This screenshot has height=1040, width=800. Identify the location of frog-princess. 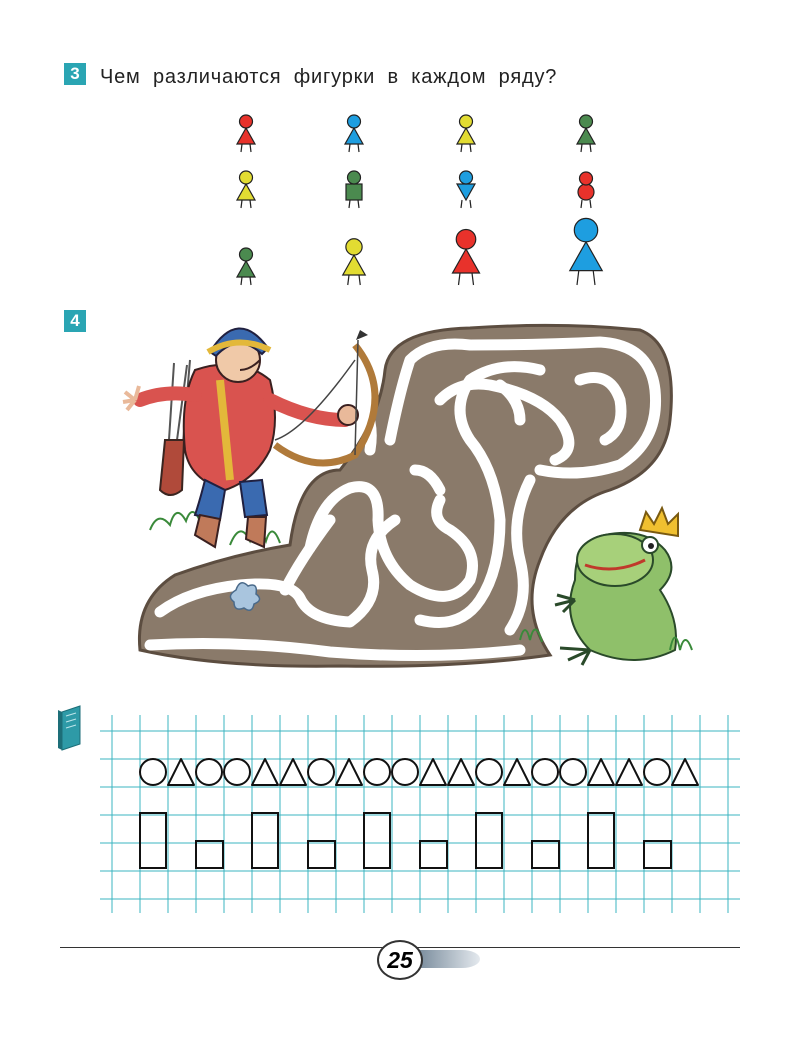
(606, 585).